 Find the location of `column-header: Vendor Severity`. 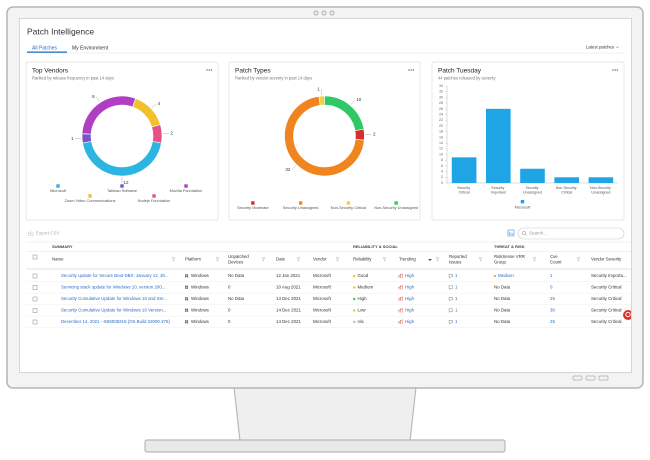

column-header: Vendor Severity is located at coordinates (606, 259).